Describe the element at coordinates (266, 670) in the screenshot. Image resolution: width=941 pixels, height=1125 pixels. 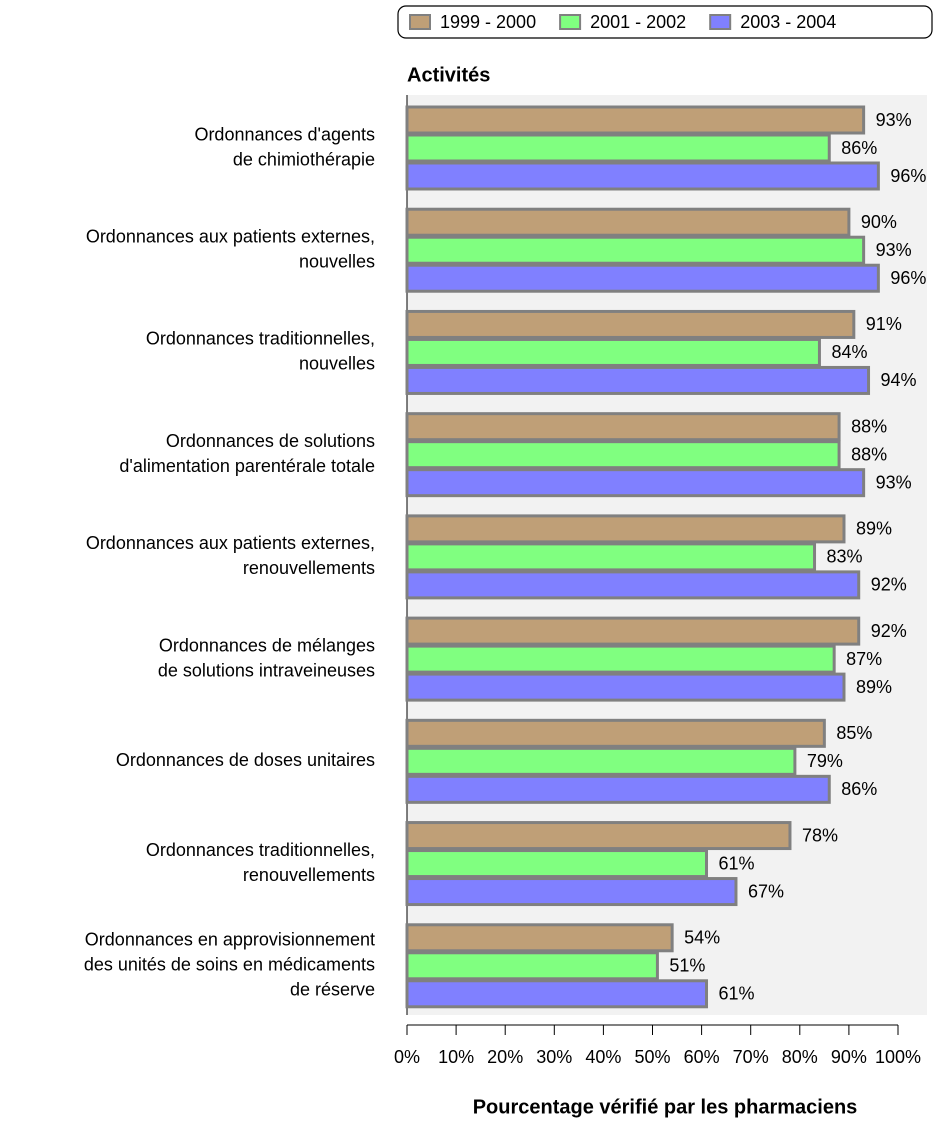
I see `category-label: de solutions intraveineuses` at that location.